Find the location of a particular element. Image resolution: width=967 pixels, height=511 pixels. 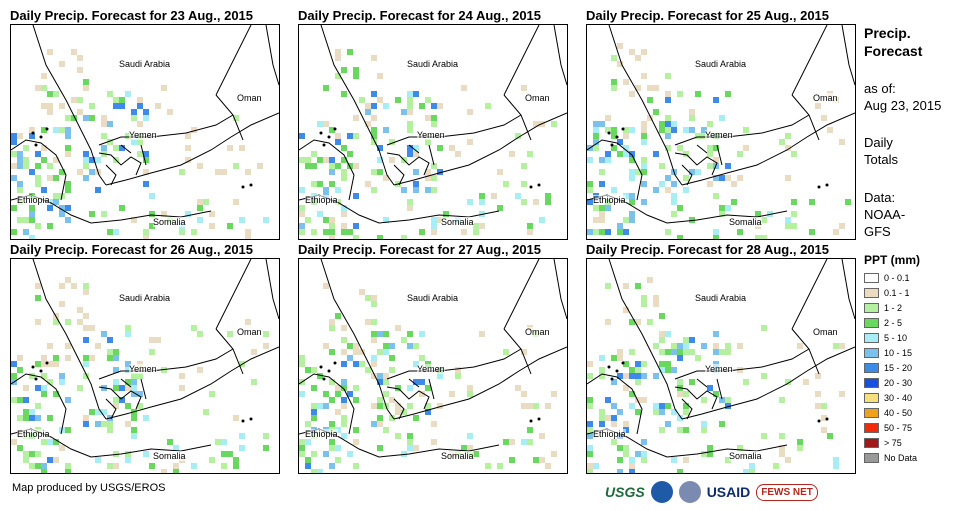

legend-item: 1 - 2 is located at coordinates (892, 307).